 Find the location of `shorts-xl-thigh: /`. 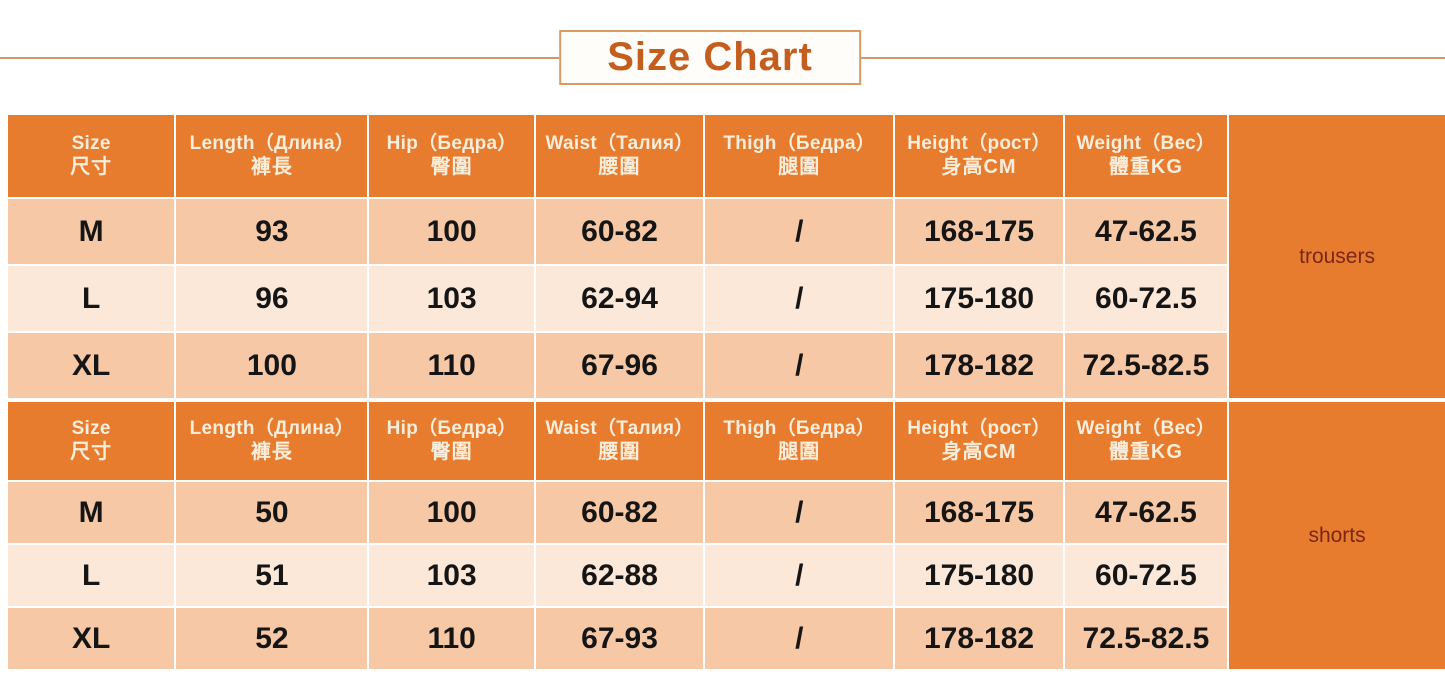

shorts-xl-thigh: / is located at coordinates (799, 638).